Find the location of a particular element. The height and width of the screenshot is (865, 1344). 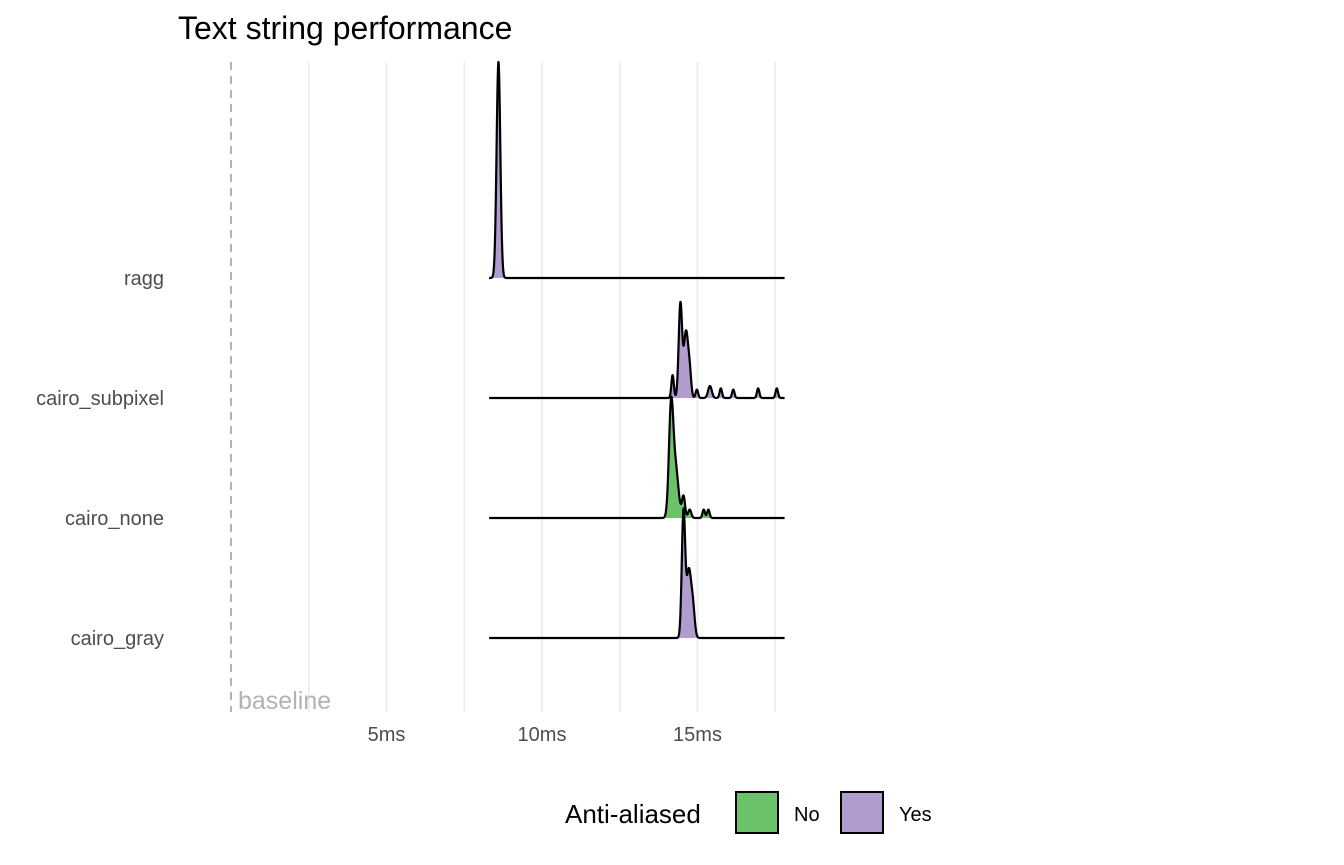

baseline-label: baseline is located at coordinates (284, 701).